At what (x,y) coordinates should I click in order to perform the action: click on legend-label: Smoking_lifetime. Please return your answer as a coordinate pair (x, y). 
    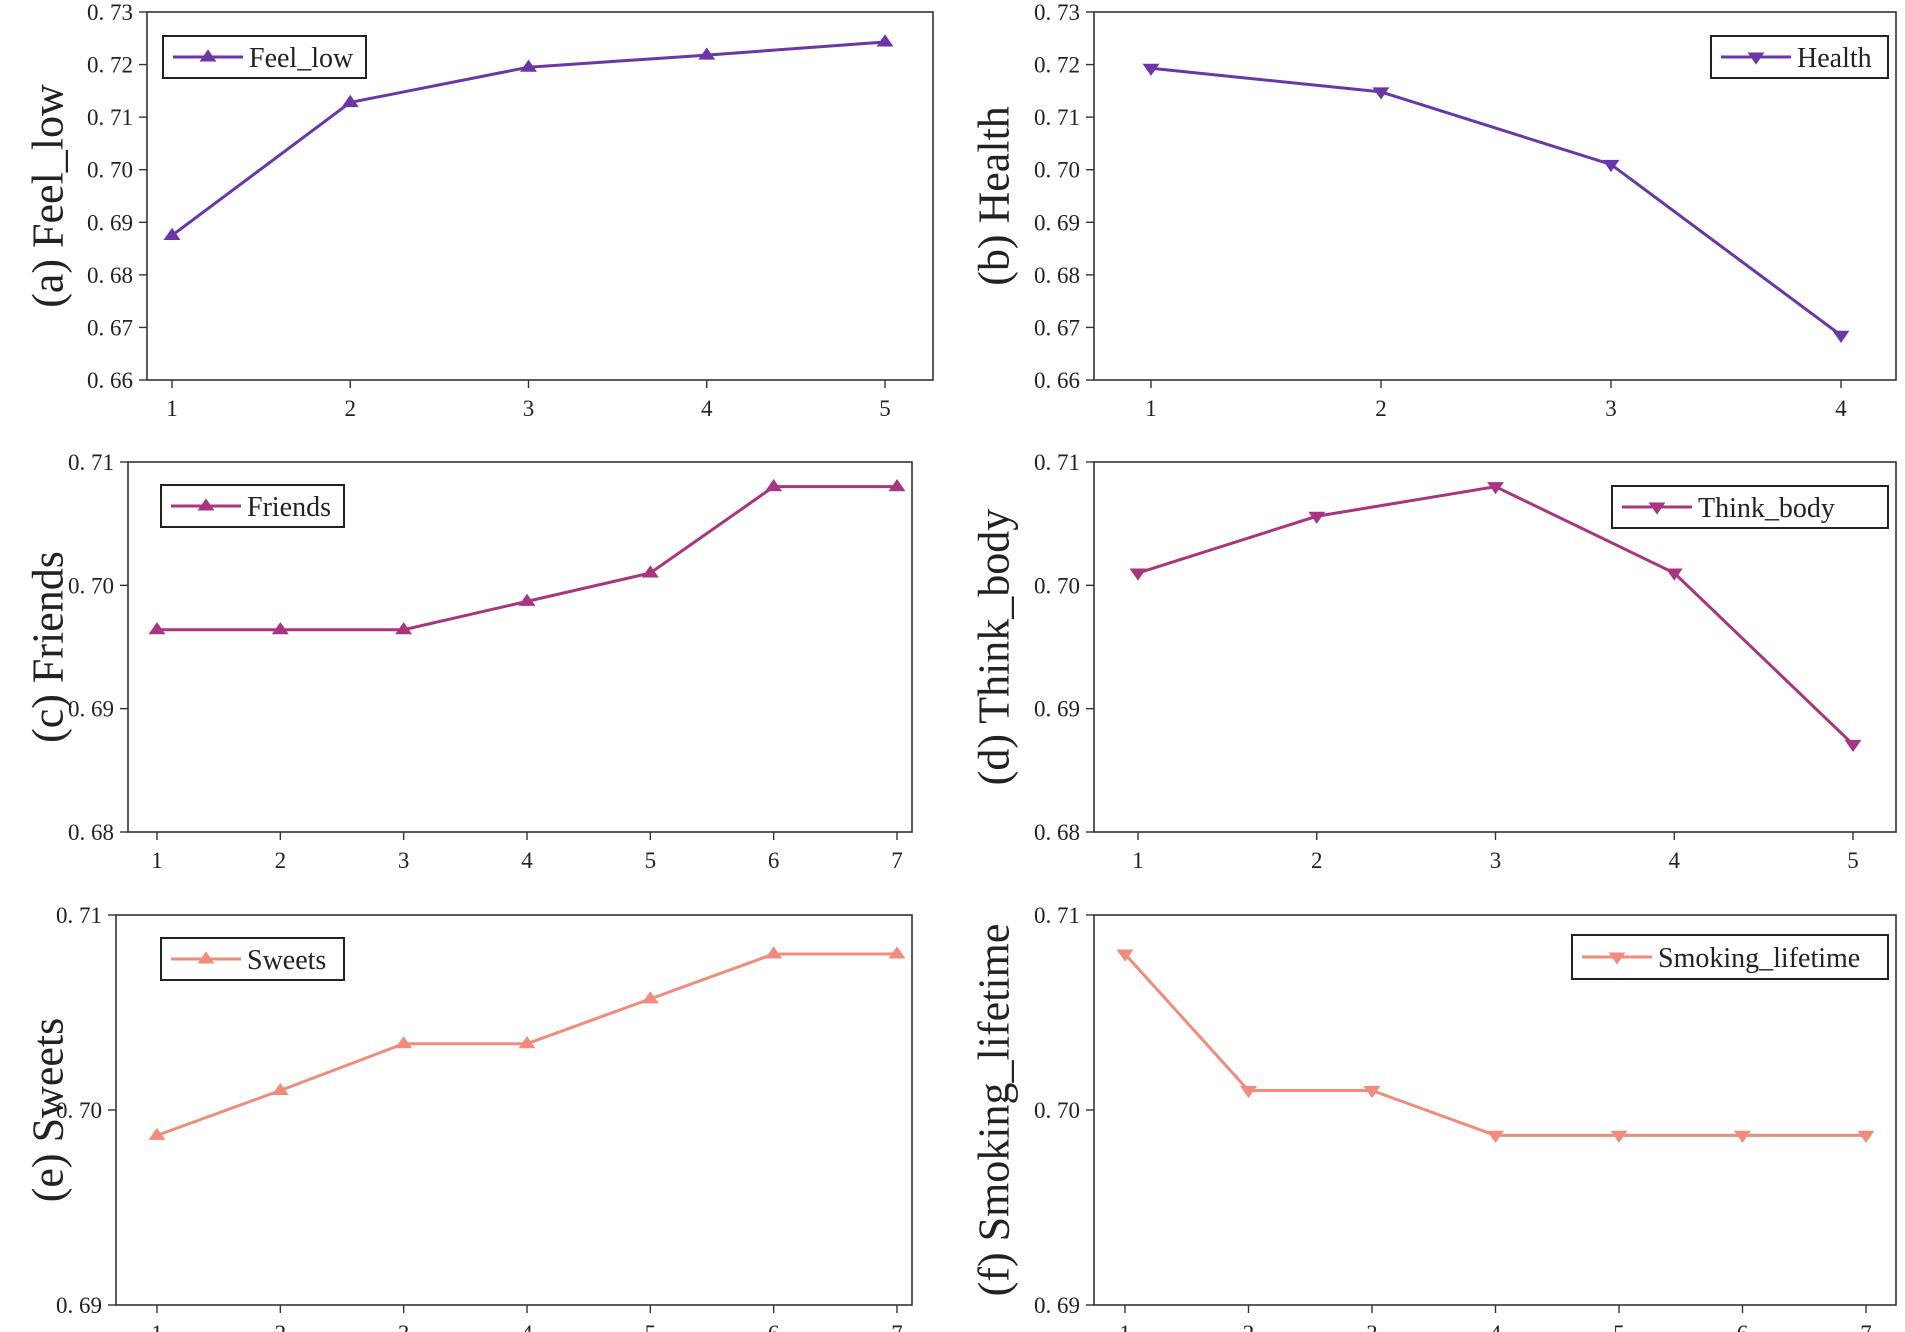
    Looking at the image, I should click on (1759, 958).